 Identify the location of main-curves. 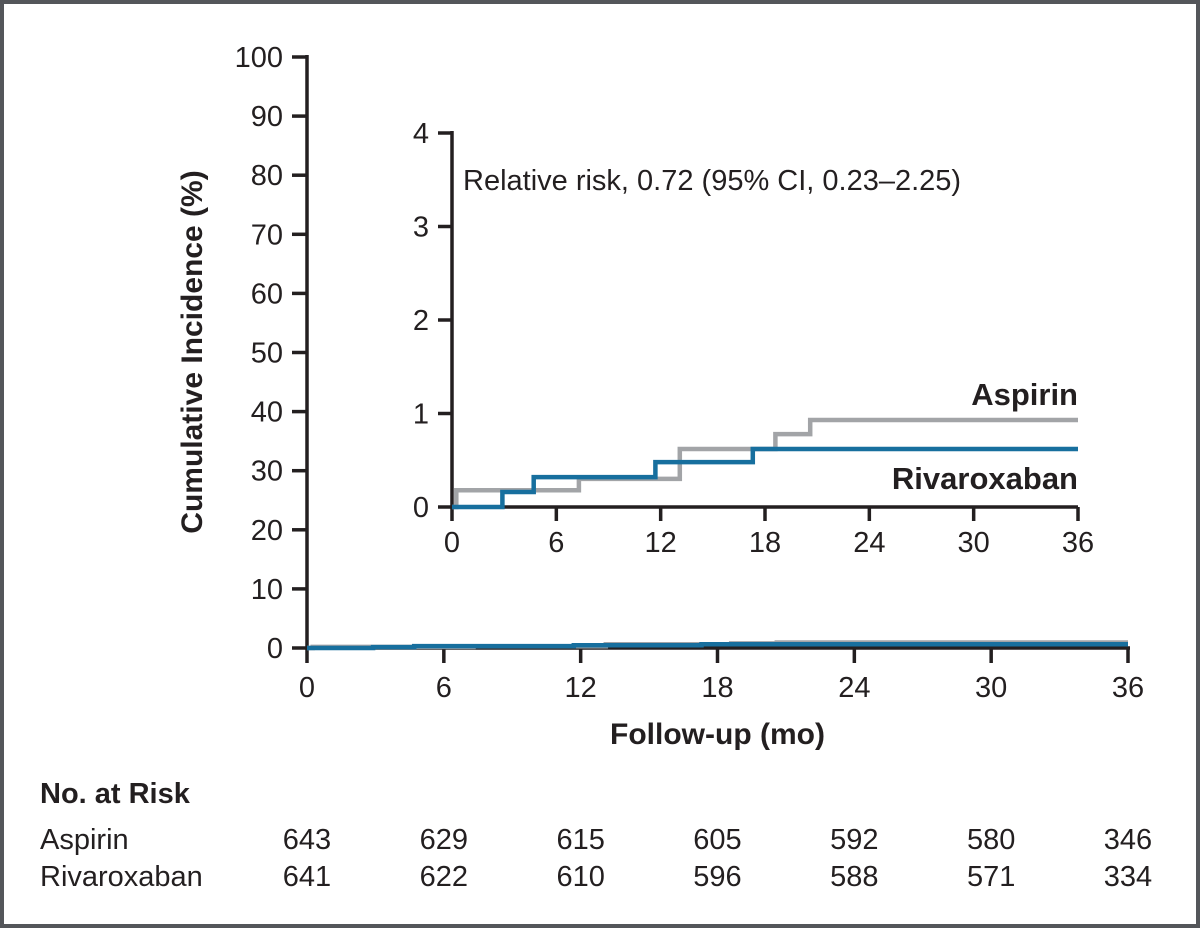
(717, 645).